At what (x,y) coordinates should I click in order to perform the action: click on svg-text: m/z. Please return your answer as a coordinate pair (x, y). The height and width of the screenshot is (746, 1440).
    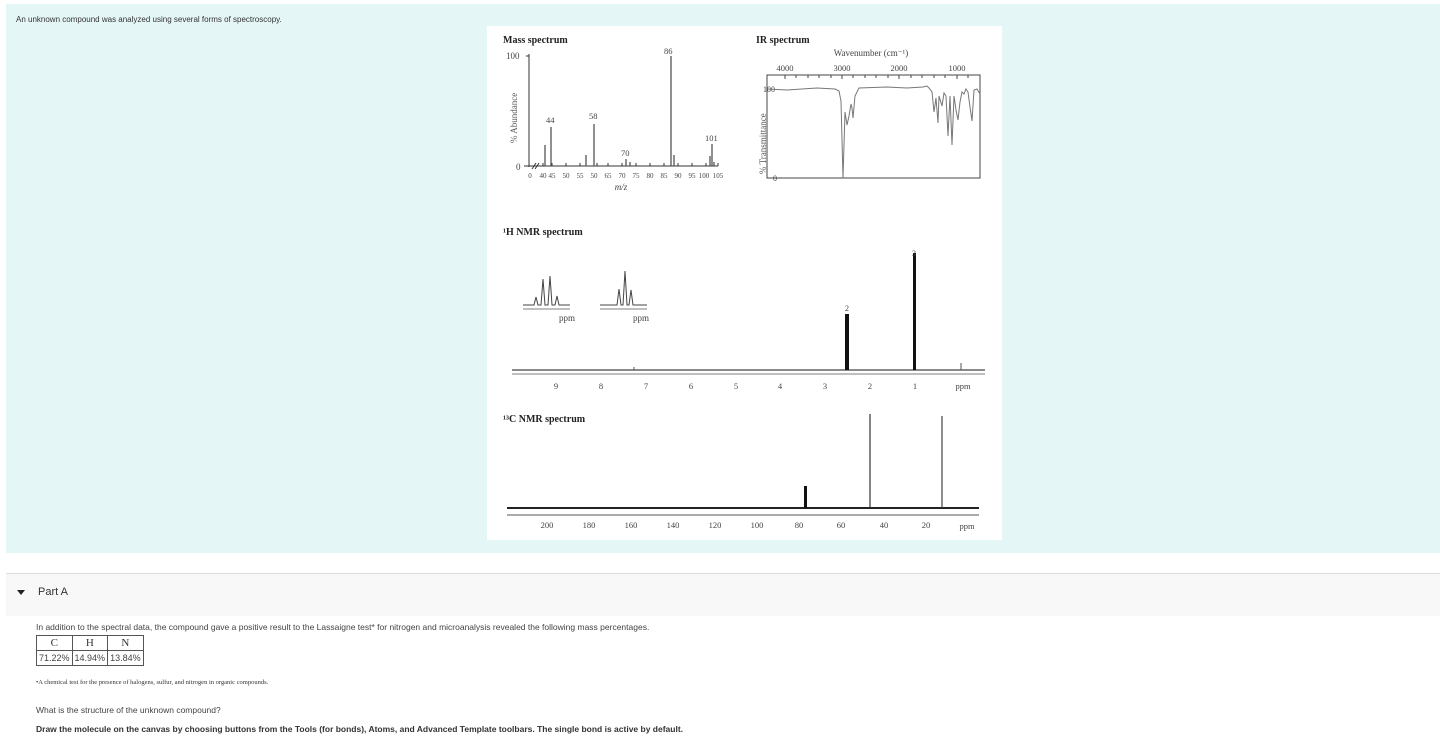
    Looking at the image, I should click on (621, 187).